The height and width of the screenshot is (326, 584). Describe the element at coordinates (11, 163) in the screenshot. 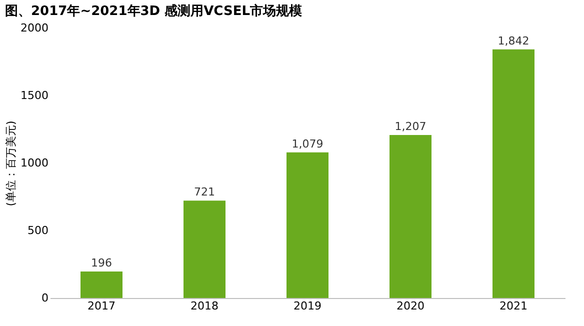

I see `y-axis-title: (单位：百万美元)` at that location.